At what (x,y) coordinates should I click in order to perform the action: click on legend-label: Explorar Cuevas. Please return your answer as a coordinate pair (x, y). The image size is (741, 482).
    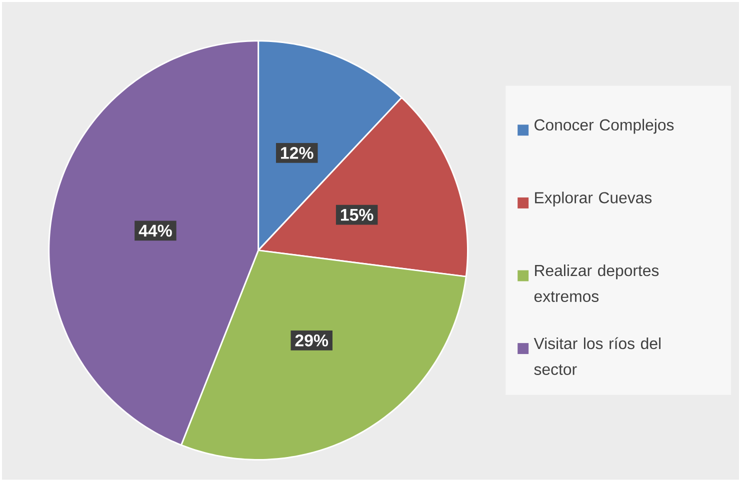
    Looking at the image, I should click on (593, 199).